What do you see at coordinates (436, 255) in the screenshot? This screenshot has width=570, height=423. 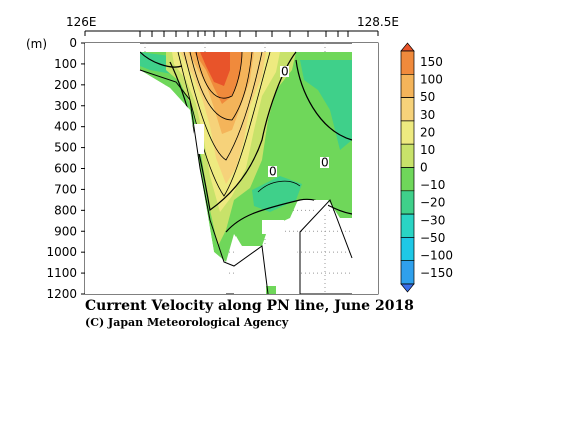 I see `colorbar-level-label: −100` at bounding box center [436, 255].